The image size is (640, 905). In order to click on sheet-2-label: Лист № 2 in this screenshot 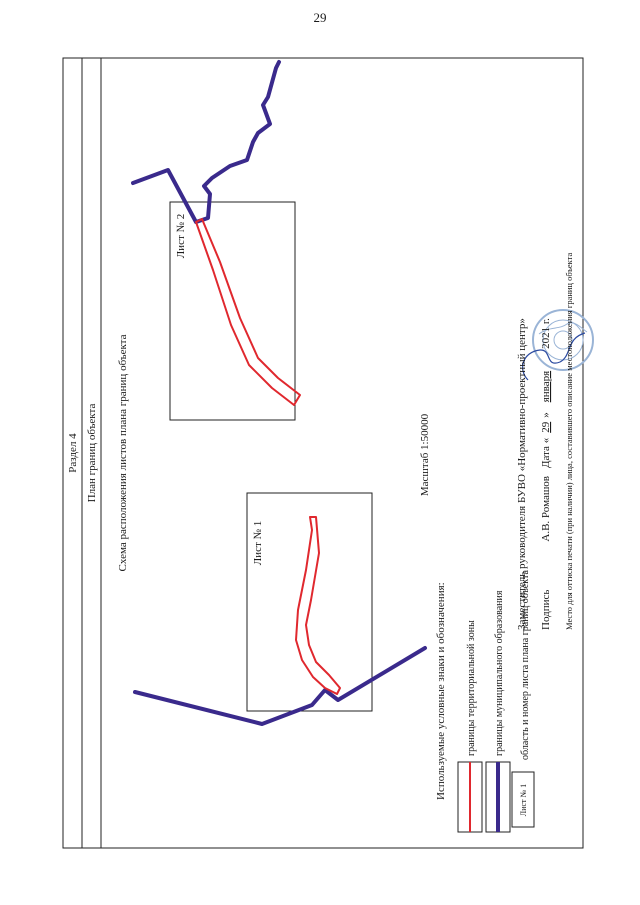, I will do `click(181, 236)`.